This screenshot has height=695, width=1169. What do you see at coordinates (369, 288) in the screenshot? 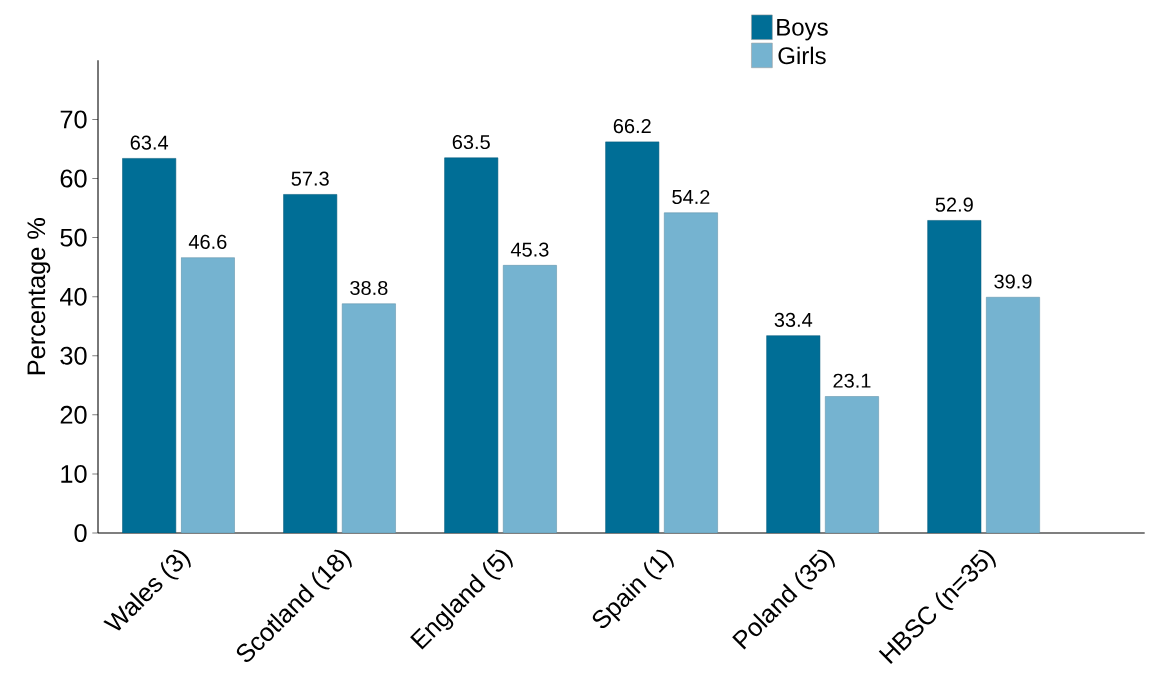
I see `data-label: 38.8` at bounding box center [369, 288].